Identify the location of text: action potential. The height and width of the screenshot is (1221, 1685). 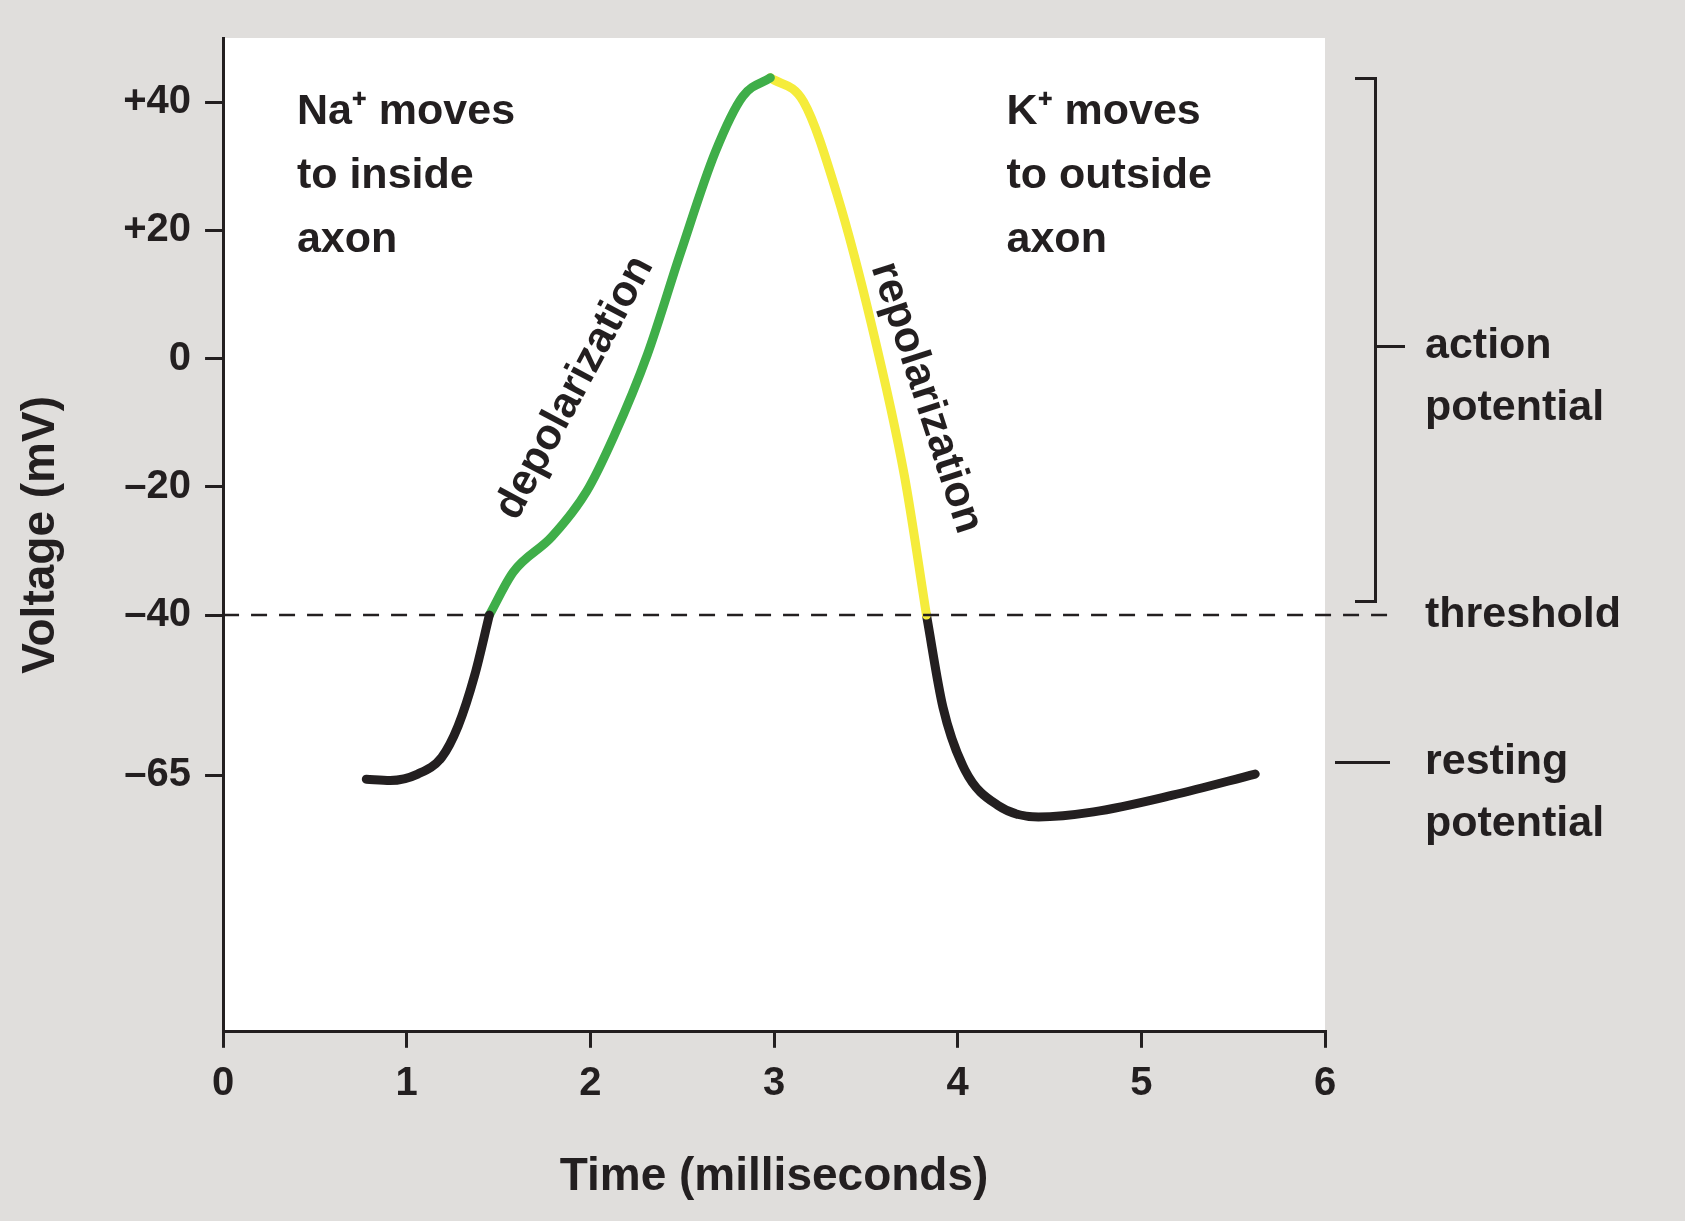
(1515, 373).